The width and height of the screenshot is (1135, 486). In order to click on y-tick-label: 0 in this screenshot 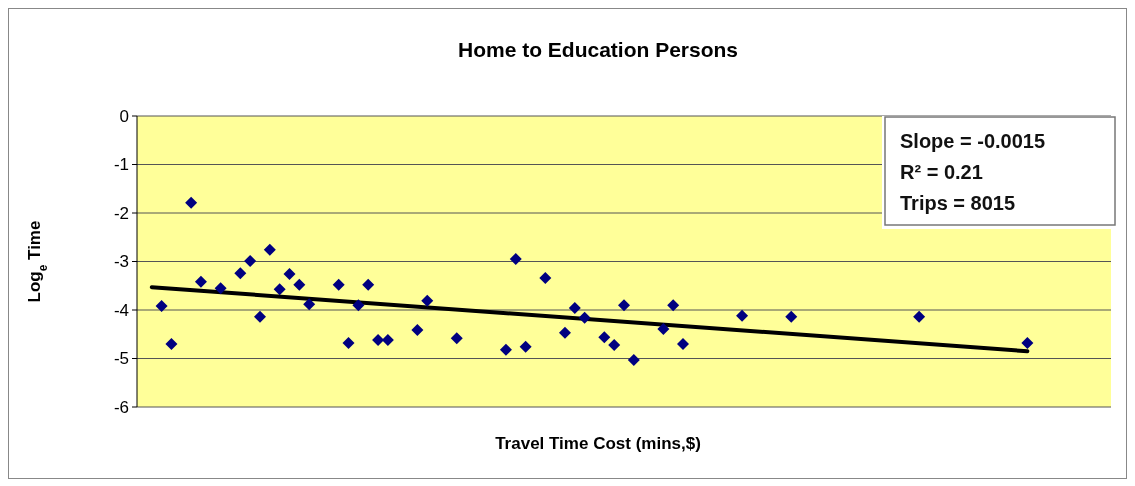, I will do `click(124, 116)`.